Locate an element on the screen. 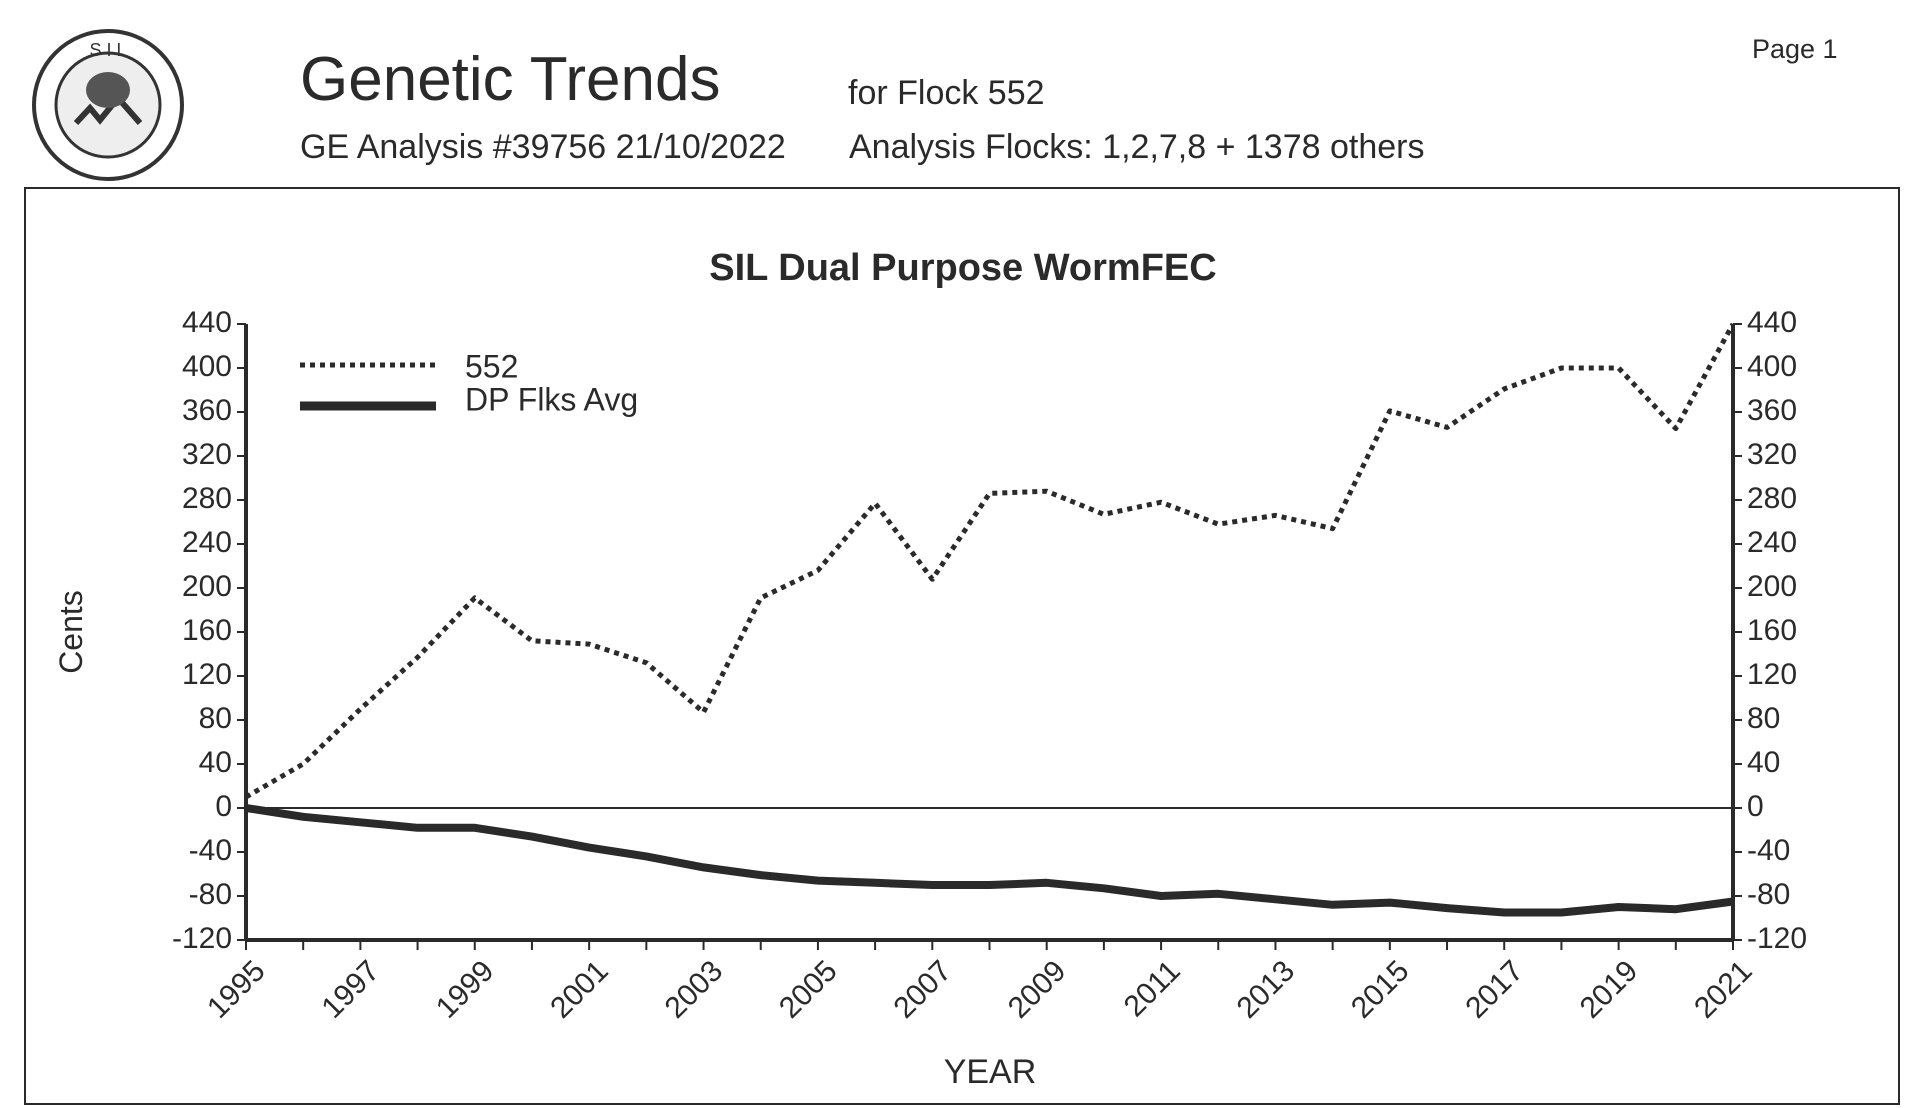 Image resolution: width=1920 pixels, height=1108 pixels. legend-label-dp-avg: DP Flks Avg is located at coordinates (551, 399).